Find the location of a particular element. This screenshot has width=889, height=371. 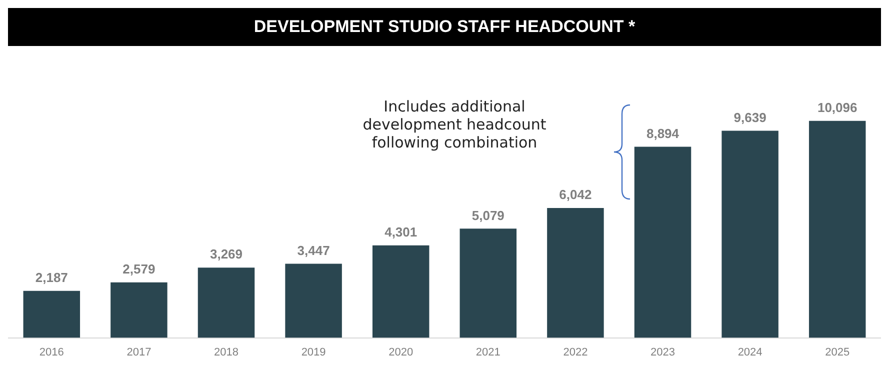

data-label: 4,301 is located at coordinates (401, 232).